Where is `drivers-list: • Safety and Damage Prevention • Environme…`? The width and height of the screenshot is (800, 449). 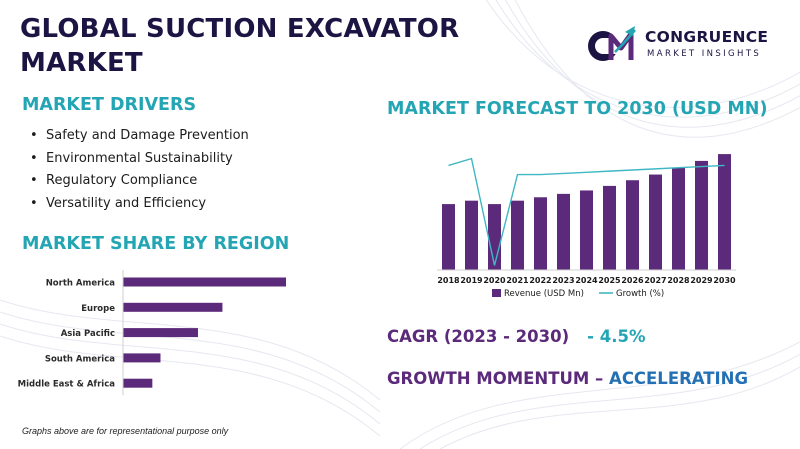
drivers-list: • Safety and Damage Prevention • Environme… is located at coordinates (139, 170).